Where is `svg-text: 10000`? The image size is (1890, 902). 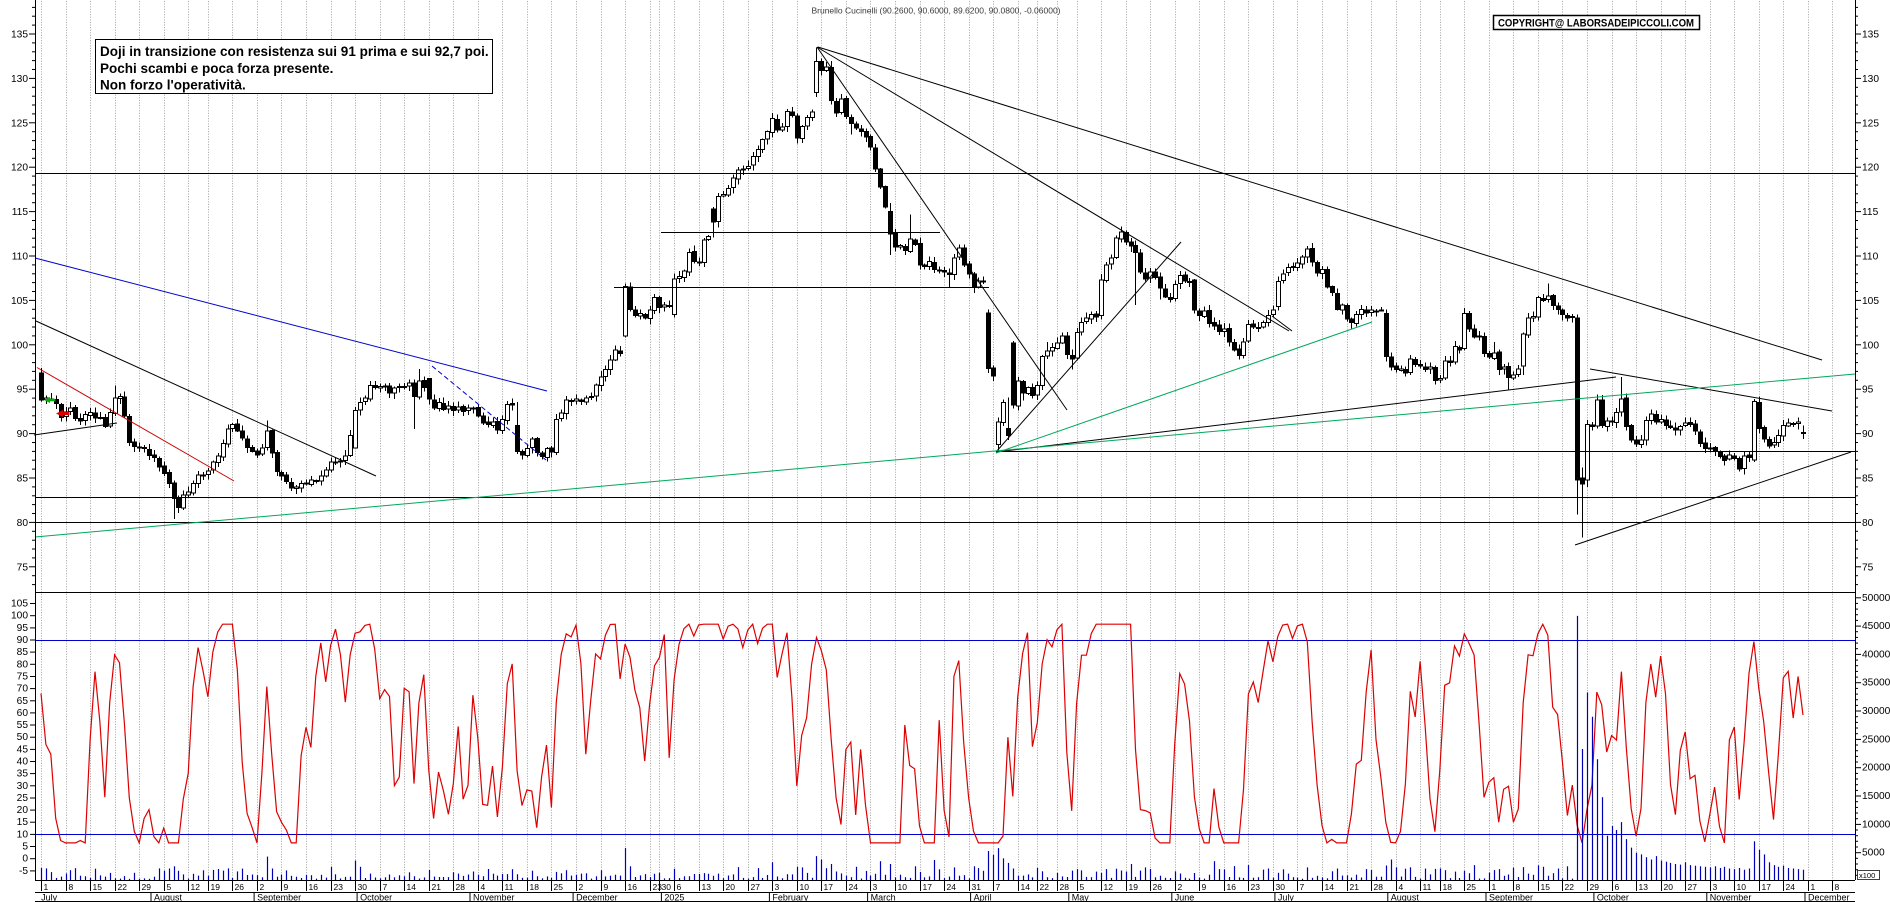 svg-text: 10000 is located at coordinates (1876, 824).